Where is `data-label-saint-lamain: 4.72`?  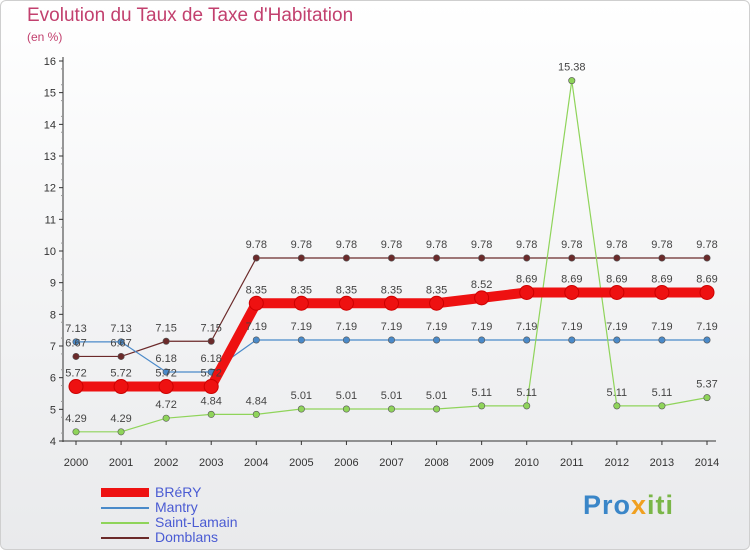
data-label-saint-lamain: 4.72 is located at coordinates (165, 405).